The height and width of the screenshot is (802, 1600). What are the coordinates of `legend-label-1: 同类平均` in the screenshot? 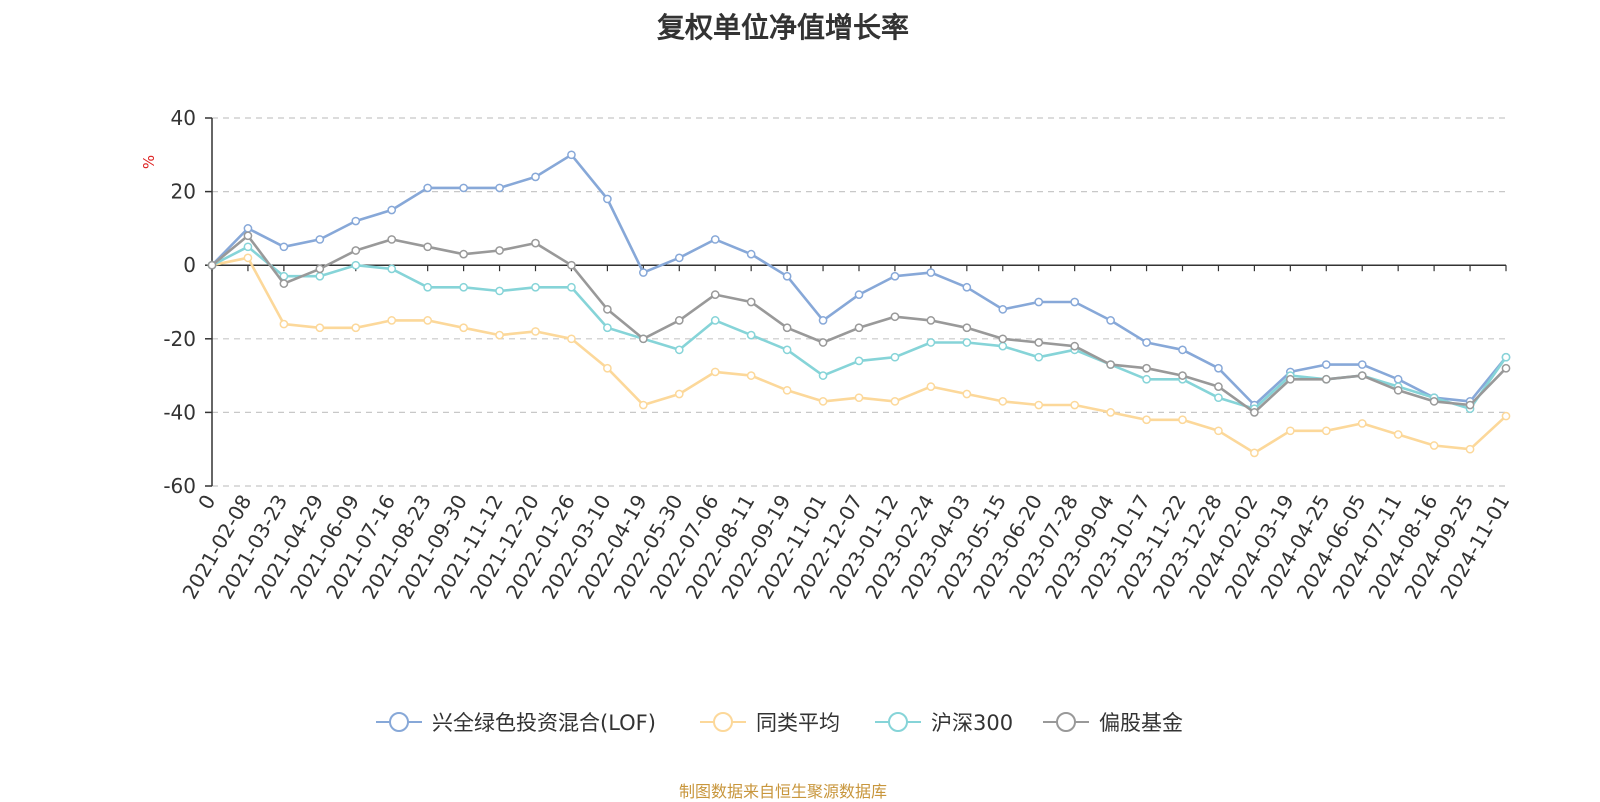 It's located at (798, 723).